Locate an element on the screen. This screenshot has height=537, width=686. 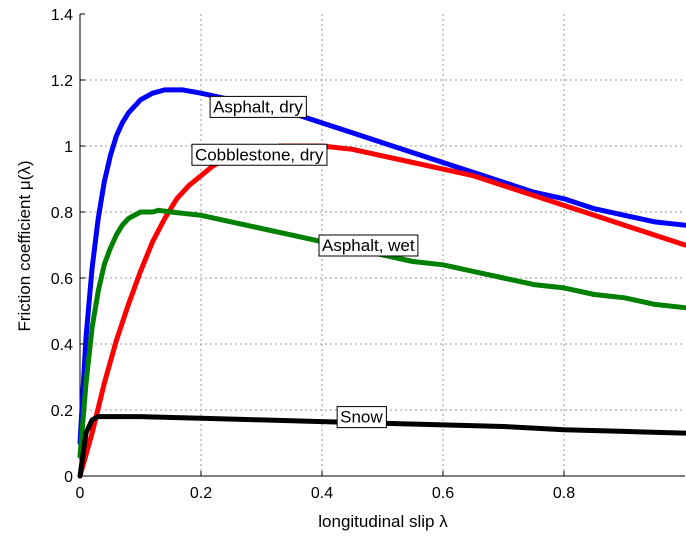
annotation: Cobblestone, dry is located at coordinates (259, 154).